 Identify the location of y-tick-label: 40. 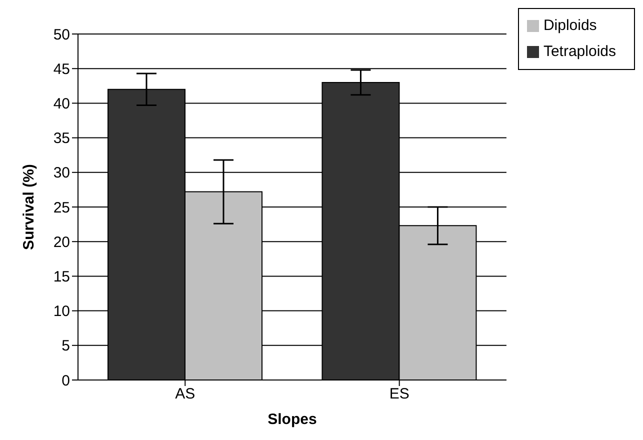
(61, 104).